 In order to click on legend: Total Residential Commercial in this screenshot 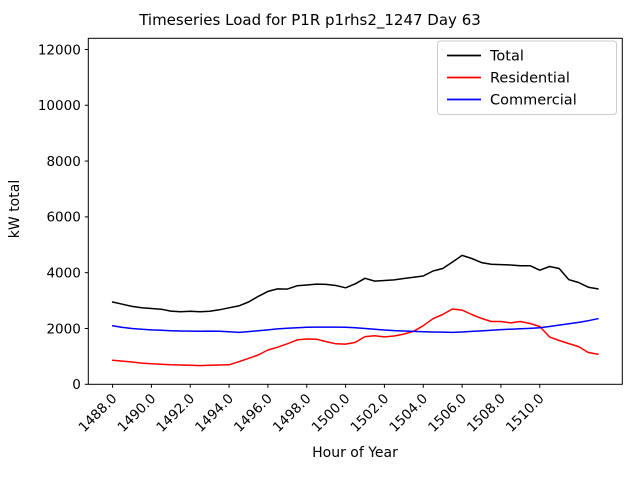, I will do `click(527, 77)`.